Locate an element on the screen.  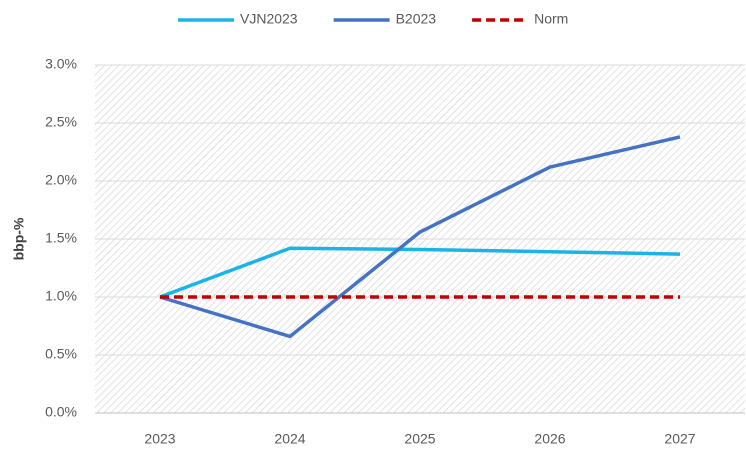
y-tick-label: 2.5% is located at coordinates (61, 122).